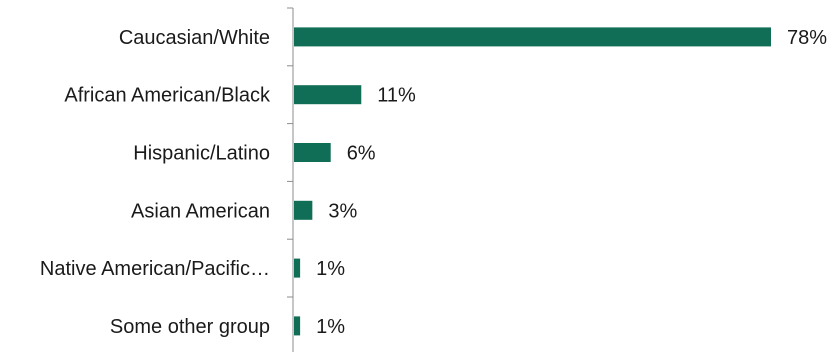  Describe the element at coordinates (342, 211) in the screenshot. I see `value-label: 3%` at that location.